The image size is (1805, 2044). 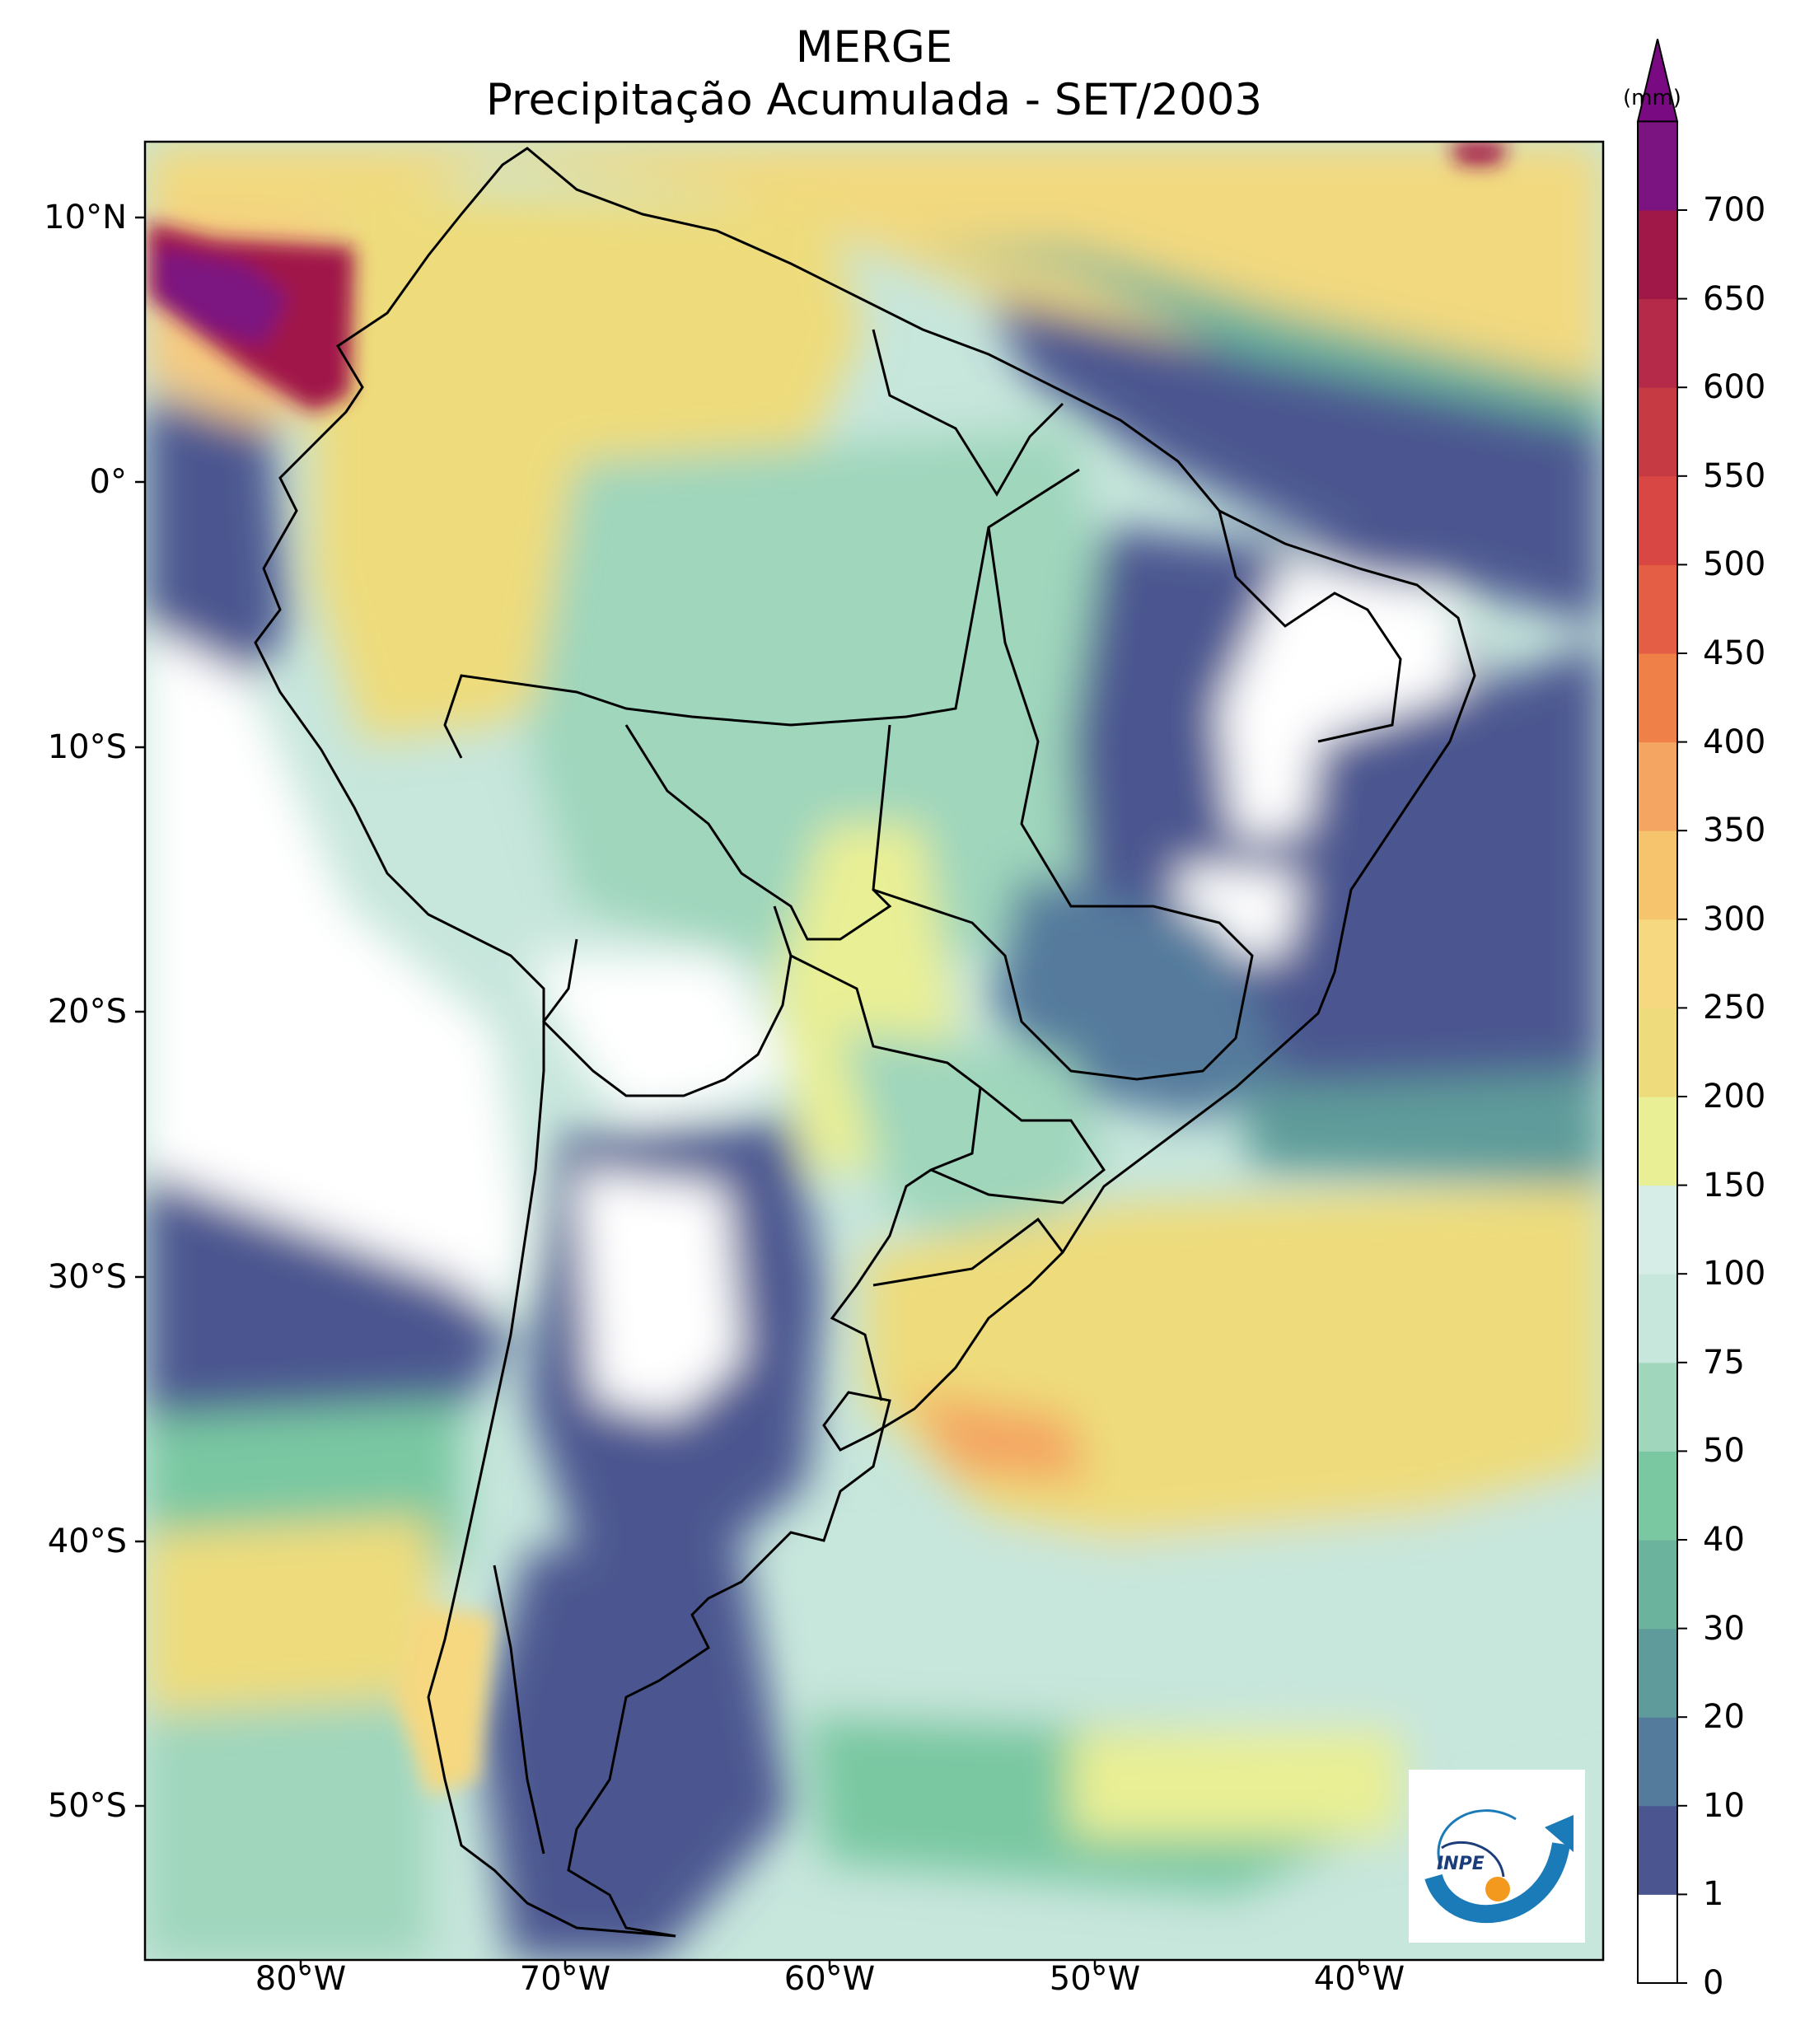 I want to click on colorbar-extend-arrow, so click(x=1657, y=81).